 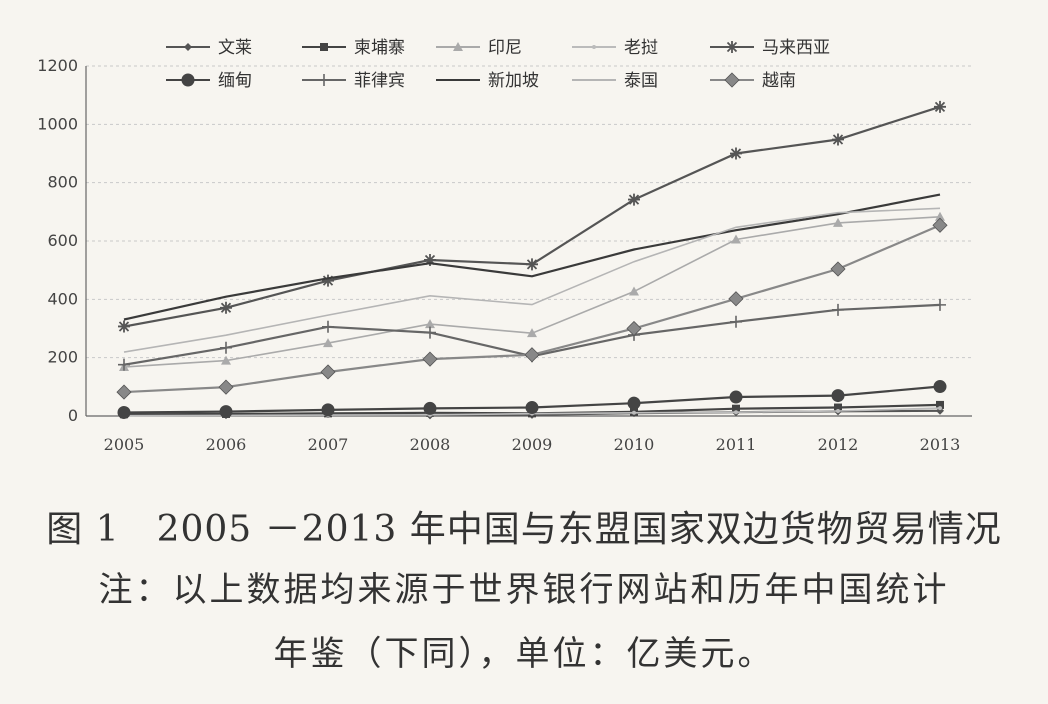 I want to click on legend-item: 老挝, so click(x=615, y=48).